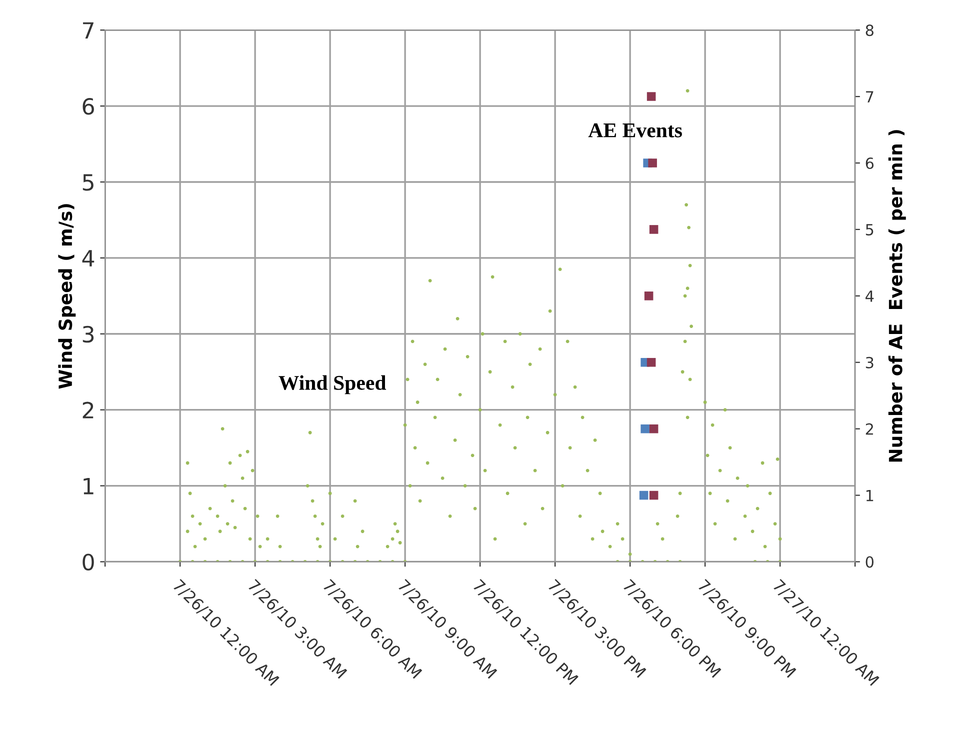  Describe the element at coordinates (870, 230) in the screenshot. I see `y2-tick-label: 5` at that location.